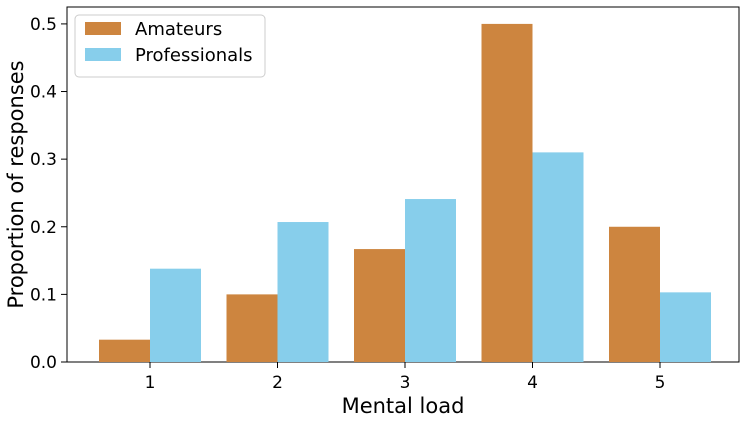 This screenshot has height=421, width=747. Describe the element at coordinates (194, 55) in the screenshot. I see `legend-label-professionals: Professionals` at that location.